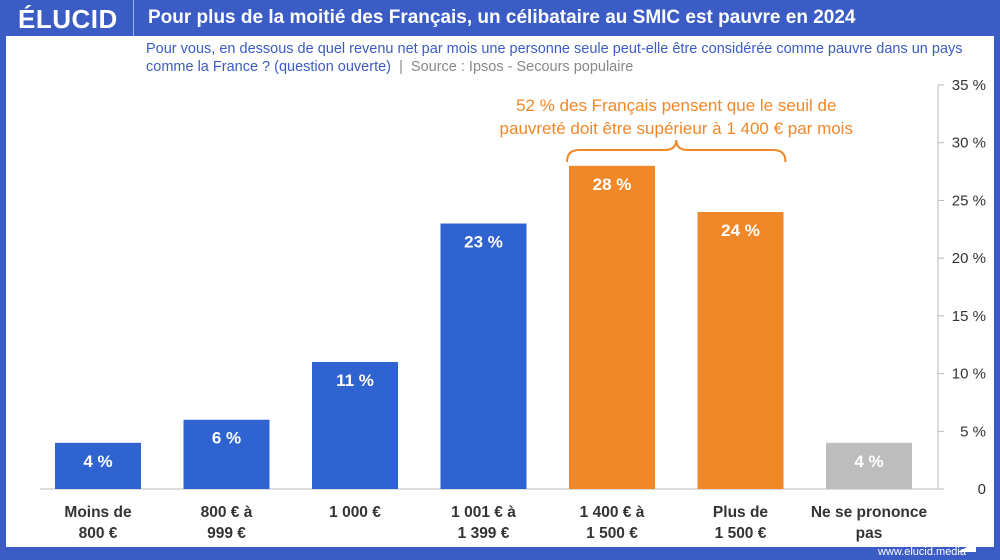 The image size is (1000, 560). What do you see at coordinates (98, 512) in the screenshot?
I see `x-tick-label: Moins de` at bounding box center [98, 512].